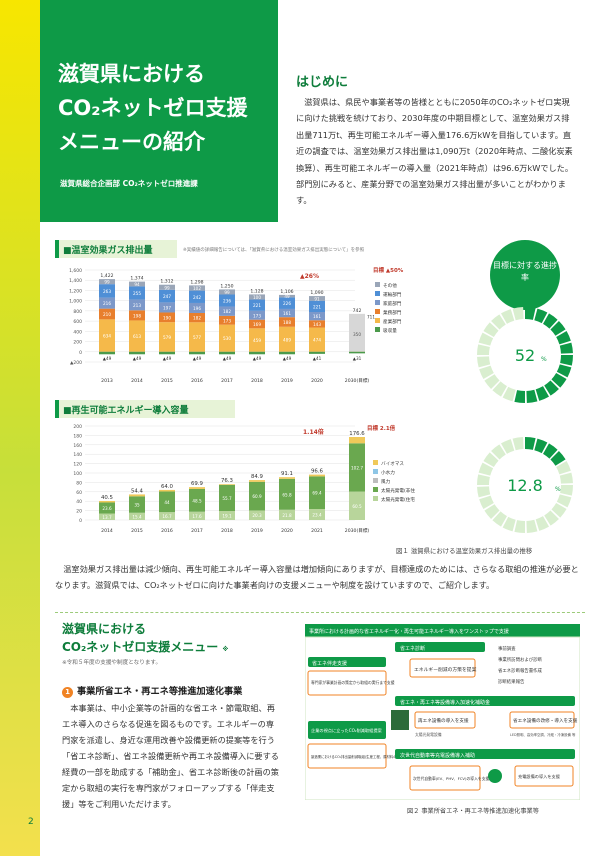 This screenshot has width=605, height=856. What do you see at coordinates (152, 690) in the screenshot?
I see `subsection-heading: 1 事業所省エネ・再エネ等推進加速化事業` at bounding box center [152, 690].